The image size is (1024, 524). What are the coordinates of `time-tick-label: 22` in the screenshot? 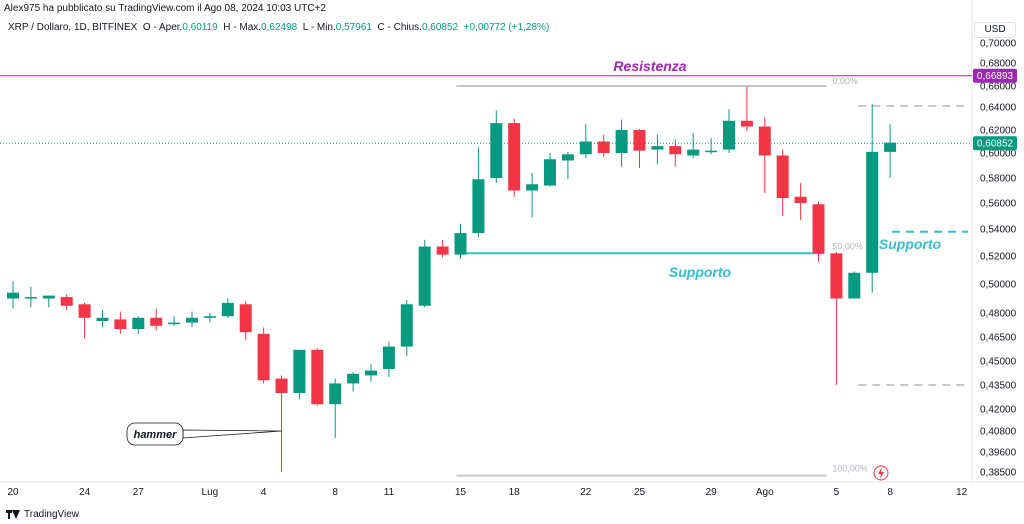 It's located at (586, 492).